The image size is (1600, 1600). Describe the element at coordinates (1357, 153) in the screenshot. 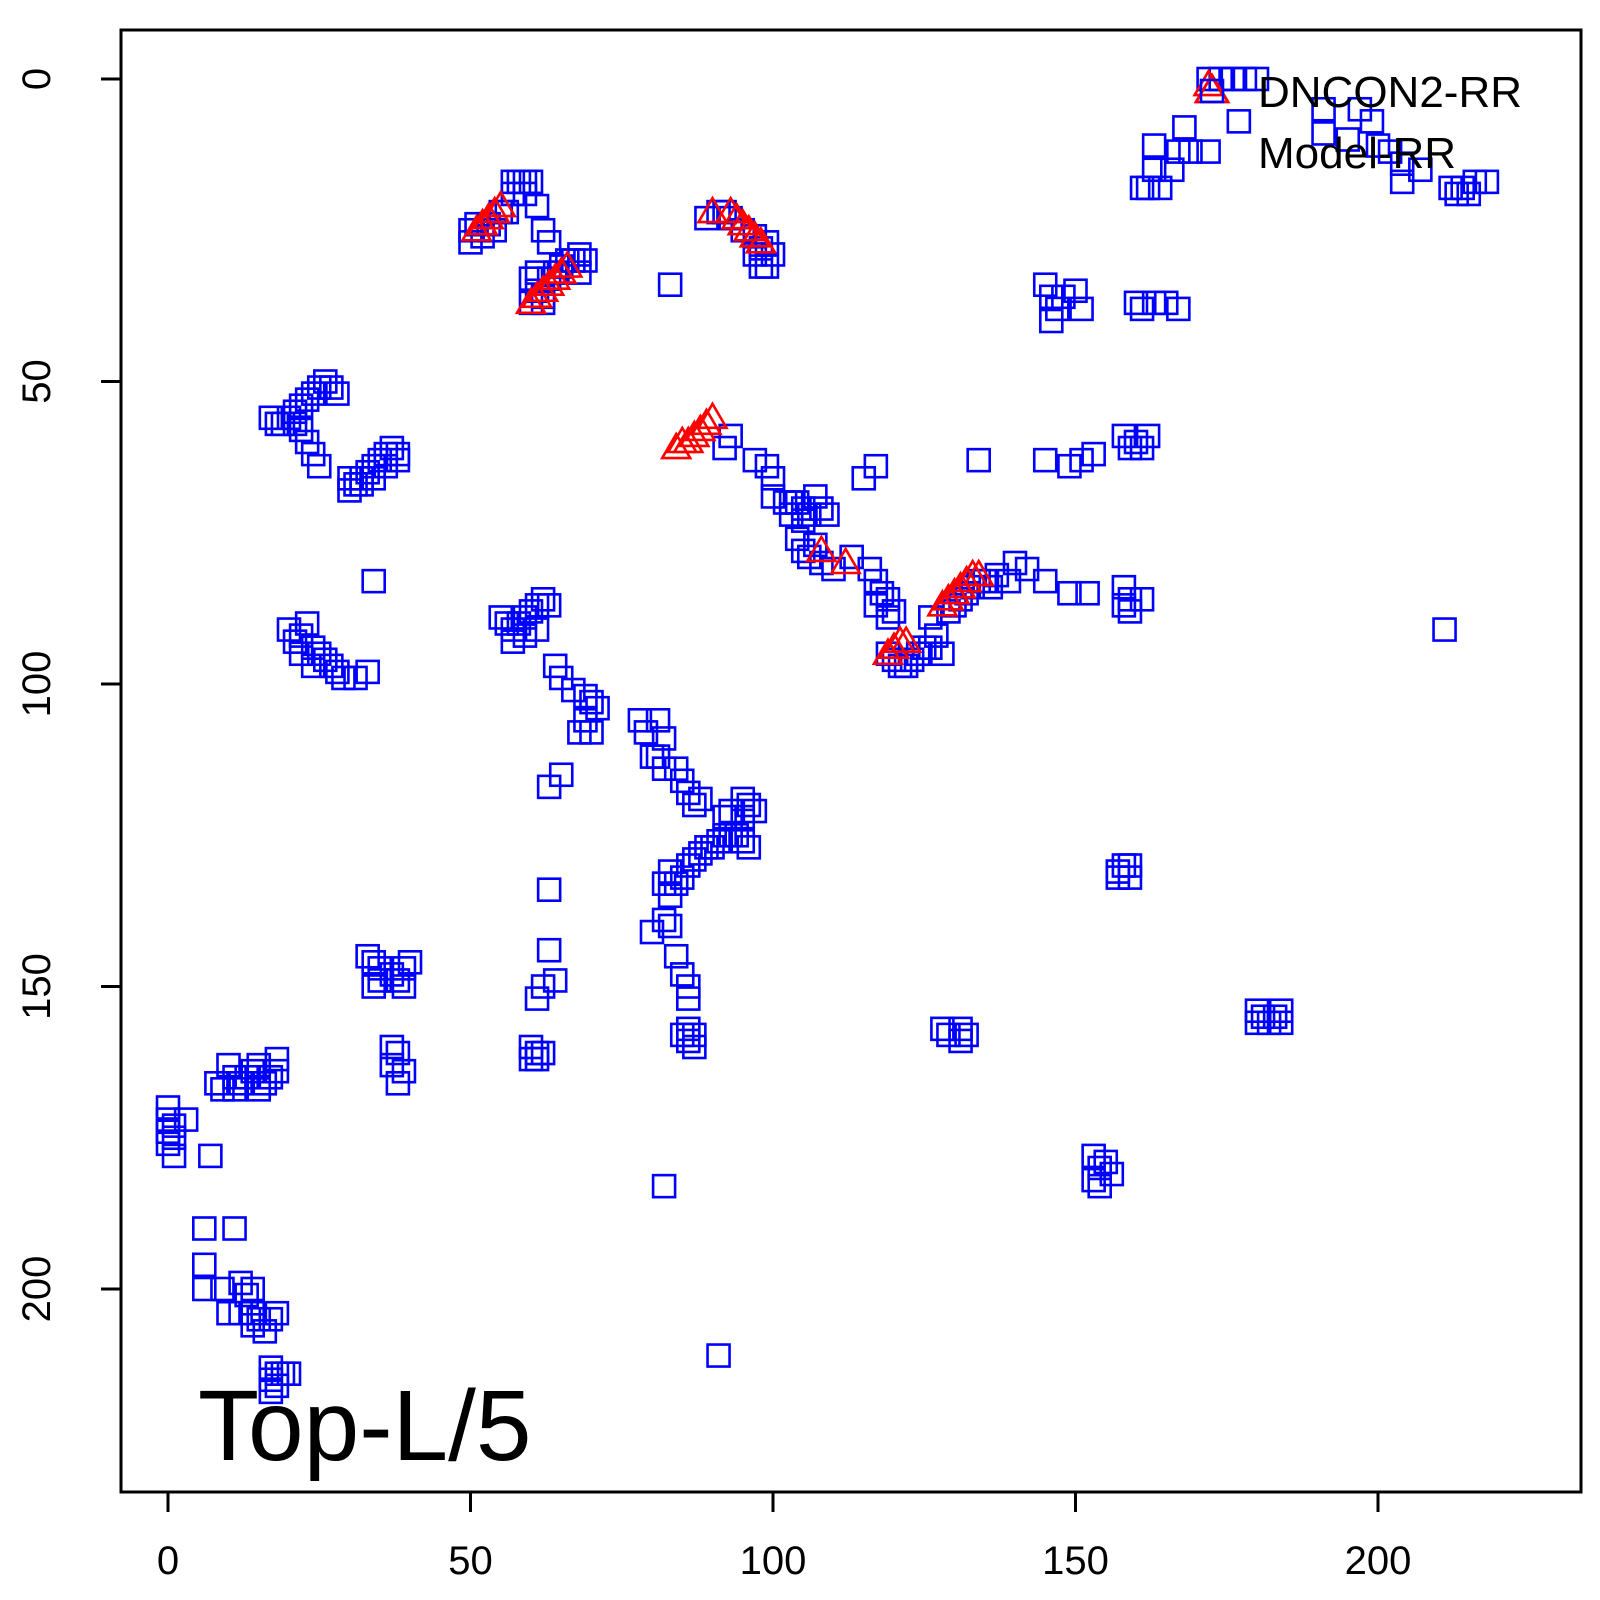

I see `legend-label-model-rr: Model-RR` at that location.